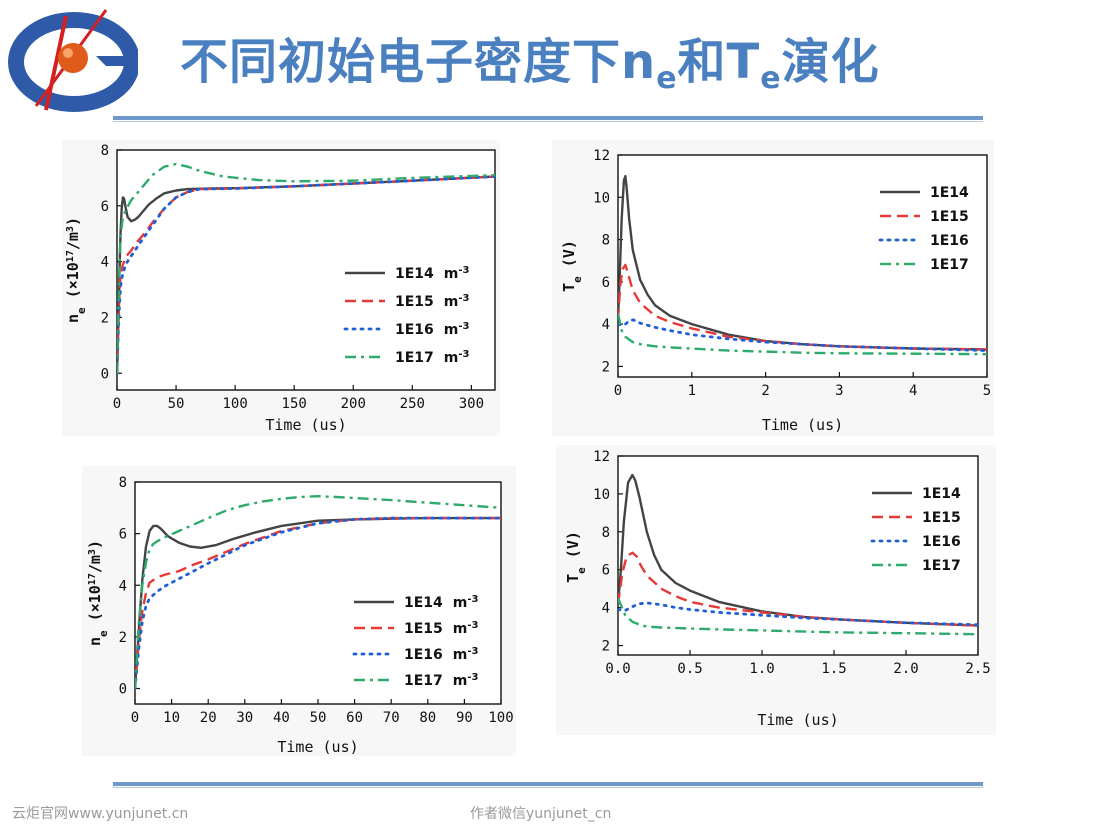 The height and width of the screenshot is (825, 1103). I want to click on x-tick-label: 5, so click(987, 391).